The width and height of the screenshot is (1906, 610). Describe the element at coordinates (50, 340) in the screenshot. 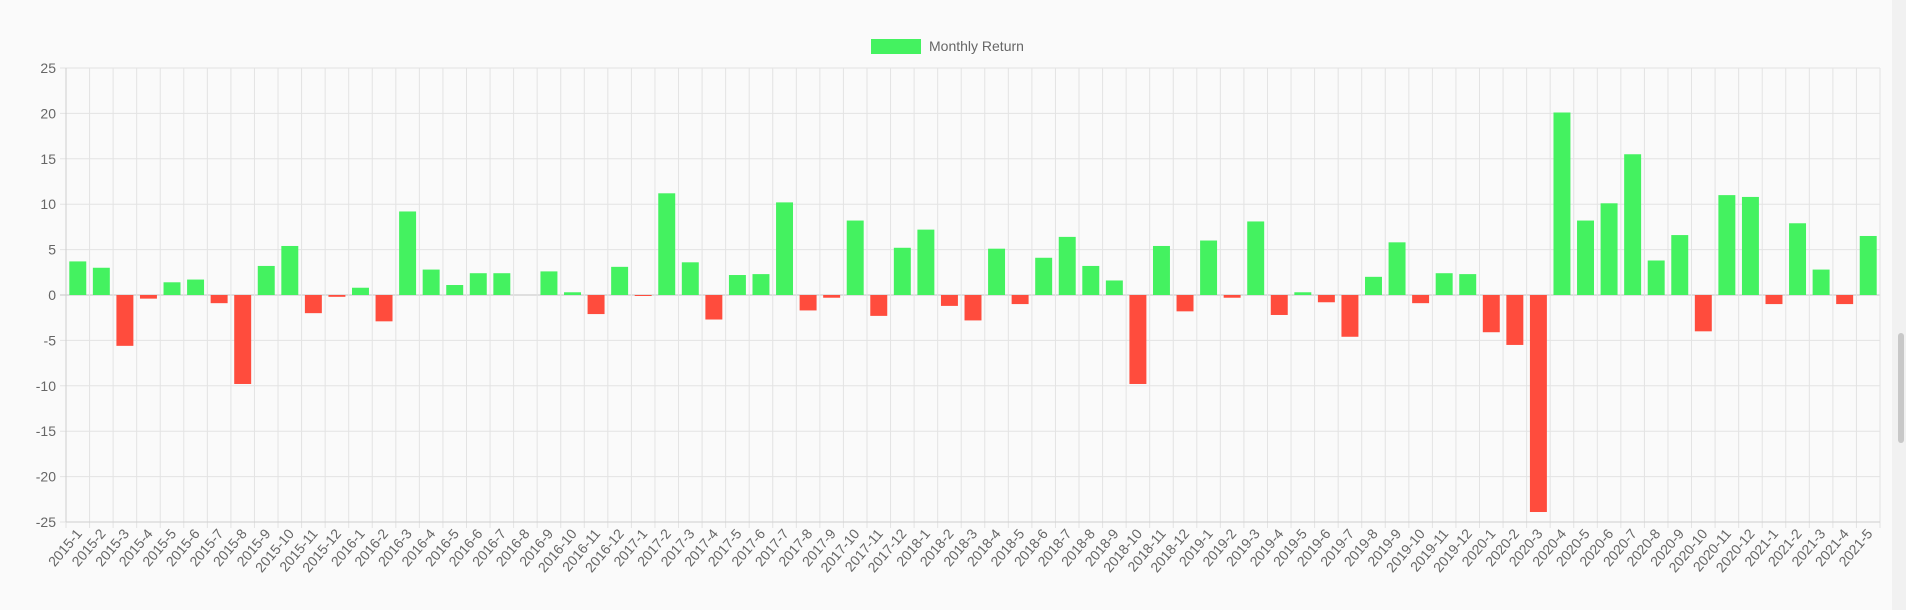

I see `y-tick-label: -5` at that location.